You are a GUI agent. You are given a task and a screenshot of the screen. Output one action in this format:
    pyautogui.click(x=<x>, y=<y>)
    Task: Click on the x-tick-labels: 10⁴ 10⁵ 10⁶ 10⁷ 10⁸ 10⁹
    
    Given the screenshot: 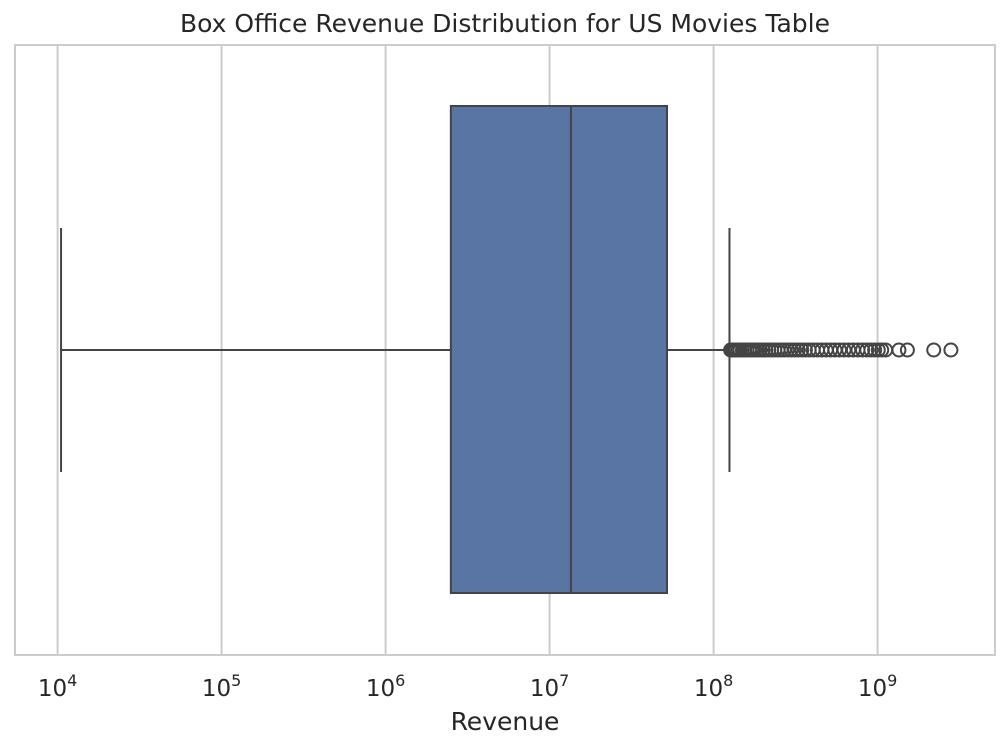 What is the action you would take?
    pyautogui.click(x=467, y=686)
    